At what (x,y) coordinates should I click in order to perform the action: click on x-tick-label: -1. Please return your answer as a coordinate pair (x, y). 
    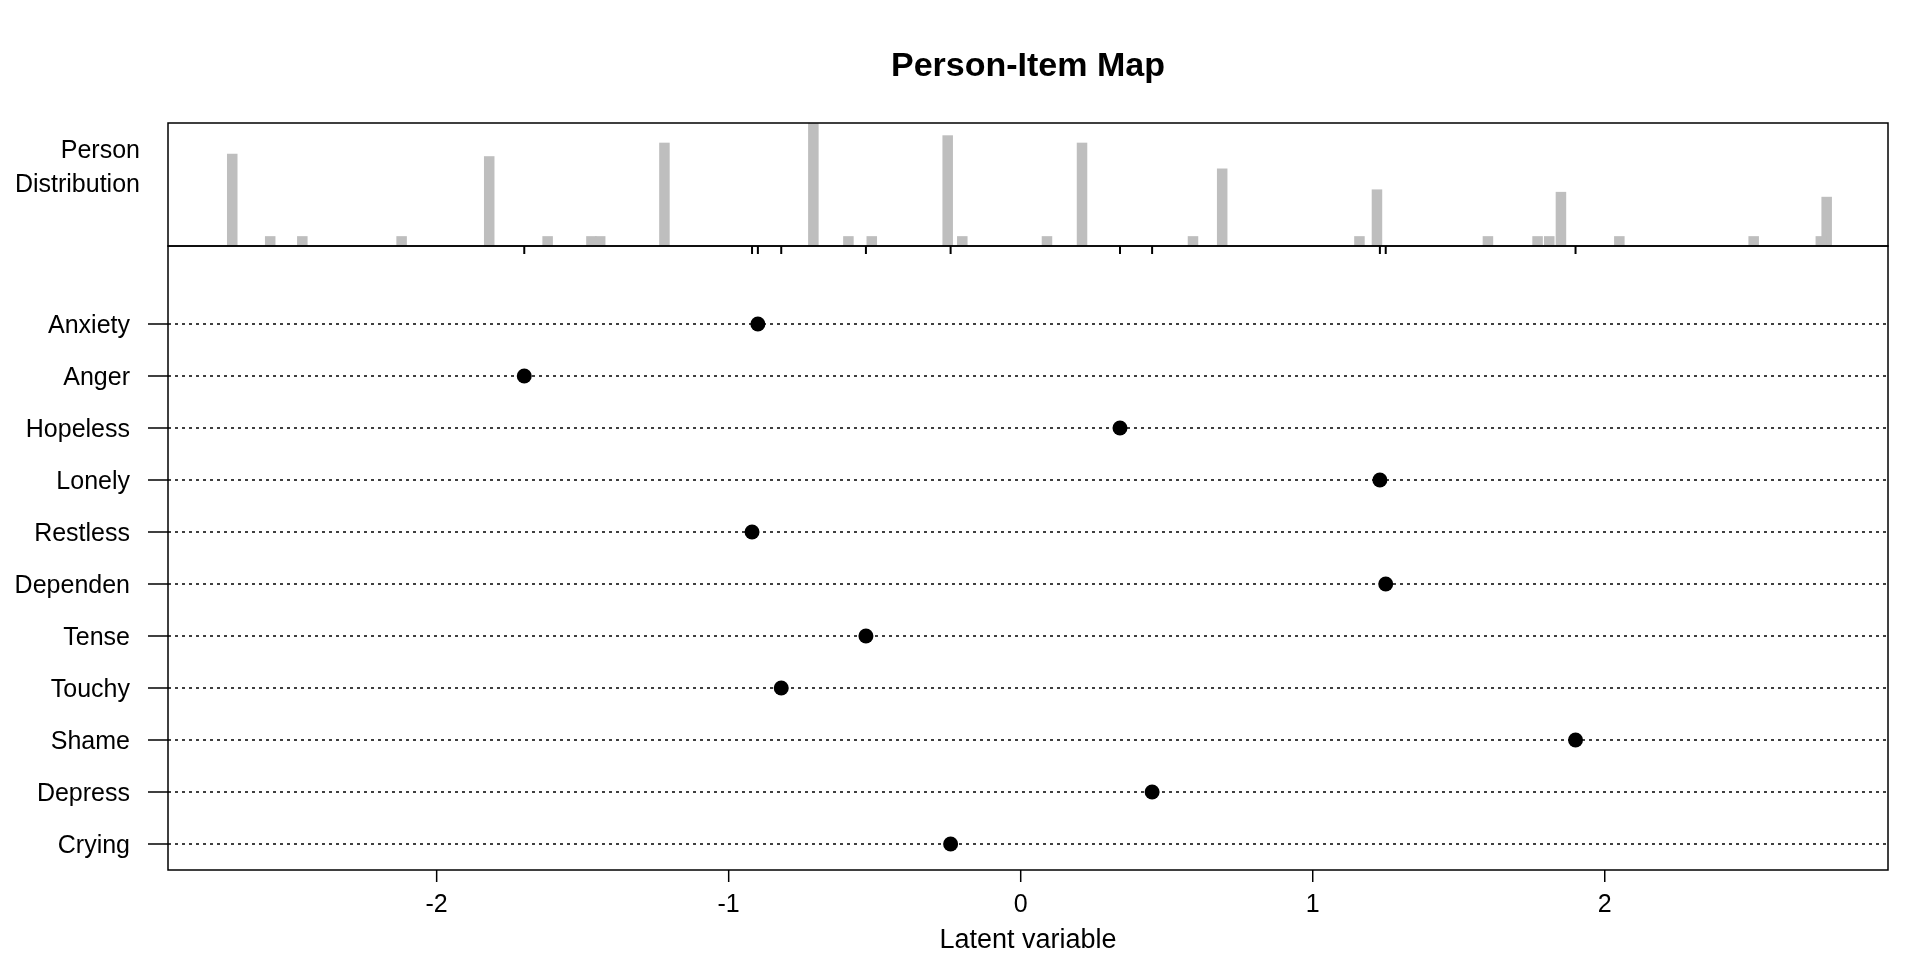
    Looking at the image, I should click on (728, 903).